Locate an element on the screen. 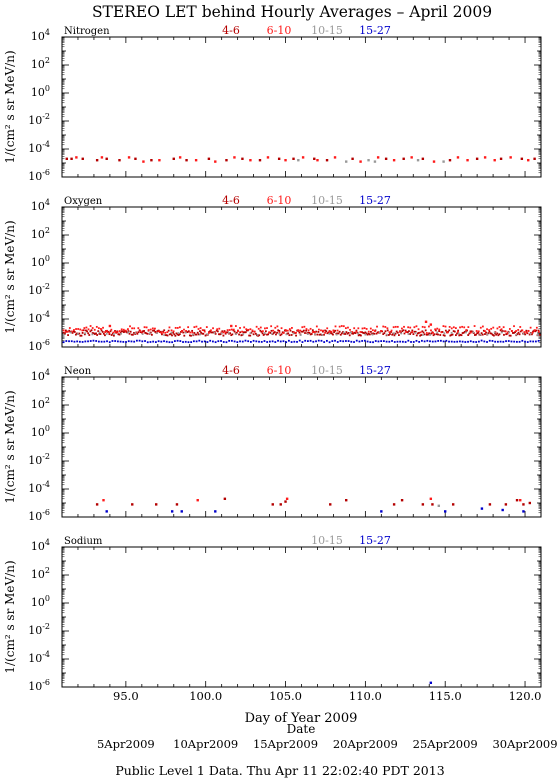 This screenshot has width=560, height=780. panel-name: Nitrogen is located at coordinates (87, 31).